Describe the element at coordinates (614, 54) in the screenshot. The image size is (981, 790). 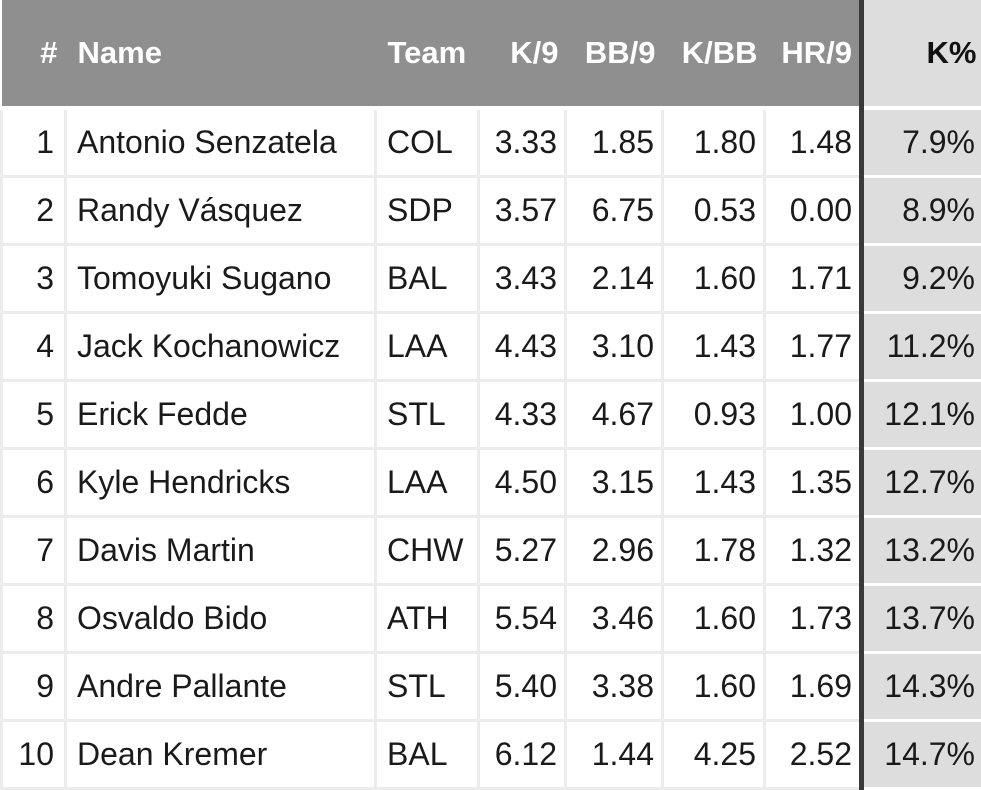
I see `column-header-bb9: BB/9` at that location.